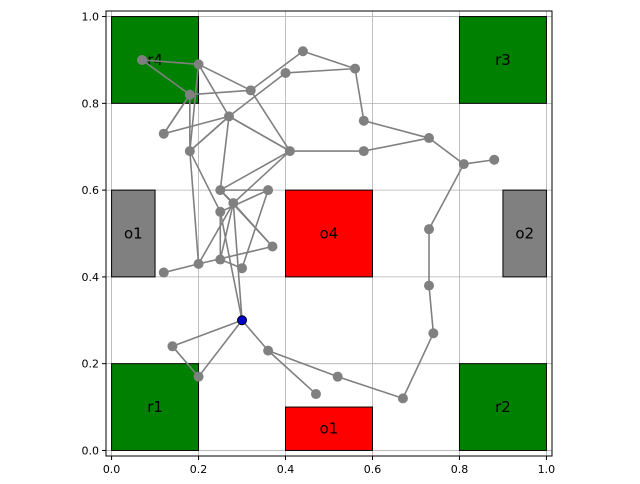 The width and height of the screenshot is (640, 484). I want to click on y-tick-label-4: 0.8, so click(91, 103).